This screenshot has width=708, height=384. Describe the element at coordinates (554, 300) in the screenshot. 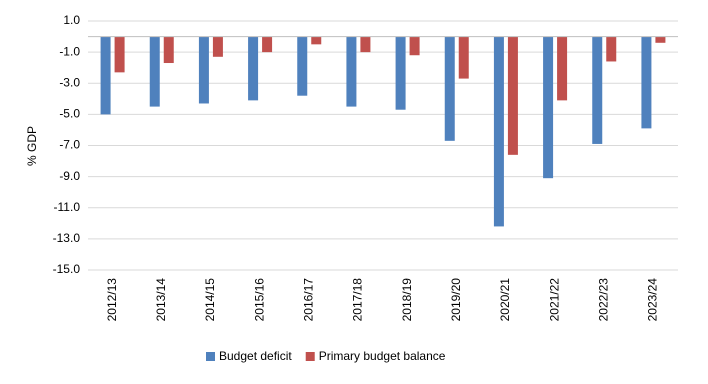

I see `x-tick-label: 2021/22` at that location.